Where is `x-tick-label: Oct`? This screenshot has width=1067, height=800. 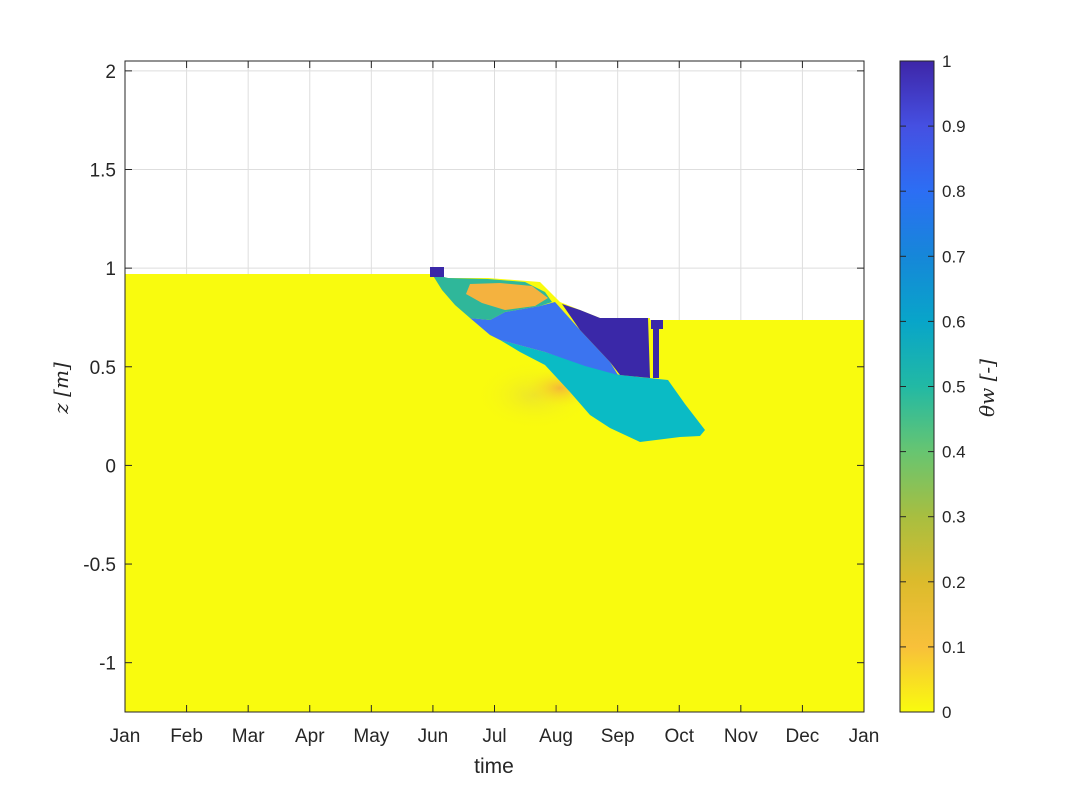 x-tick-label: Oct is located at coordinates (679, 736).